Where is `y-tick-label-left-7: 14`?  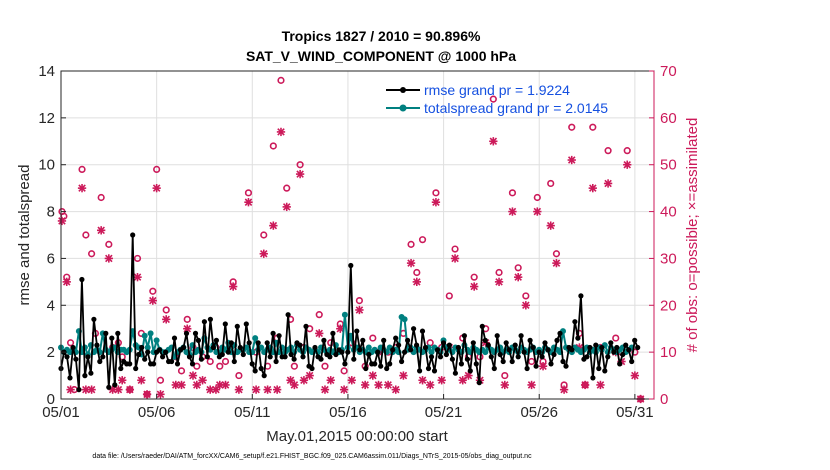 y-tick-label-left-7: 14 is located at coordinates (46, 71).